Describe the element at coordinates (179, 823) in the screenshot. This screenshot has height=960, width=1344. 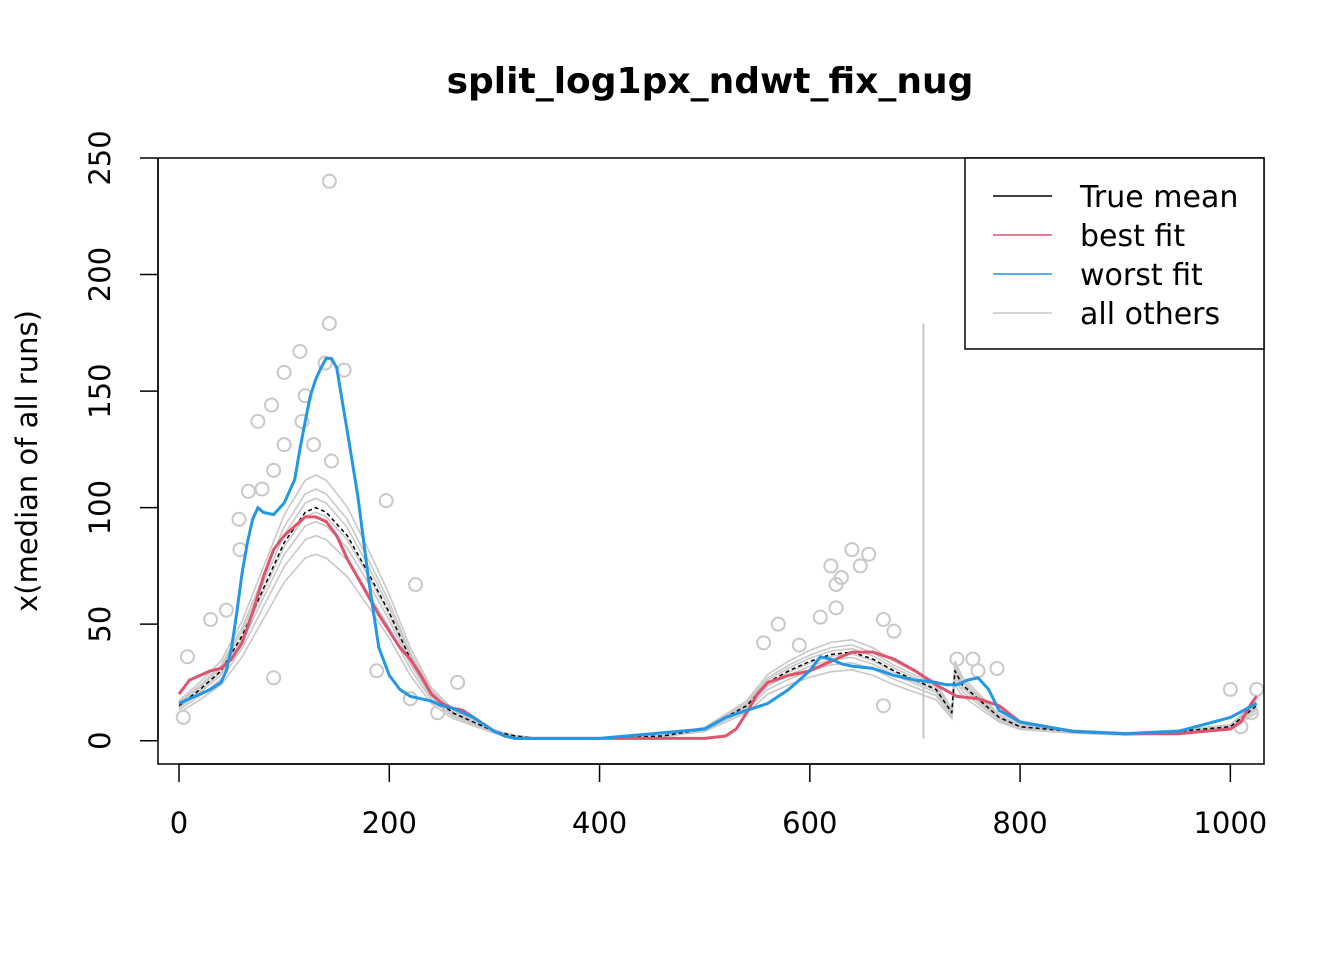
I see `x-tick-label: 0` at that location.